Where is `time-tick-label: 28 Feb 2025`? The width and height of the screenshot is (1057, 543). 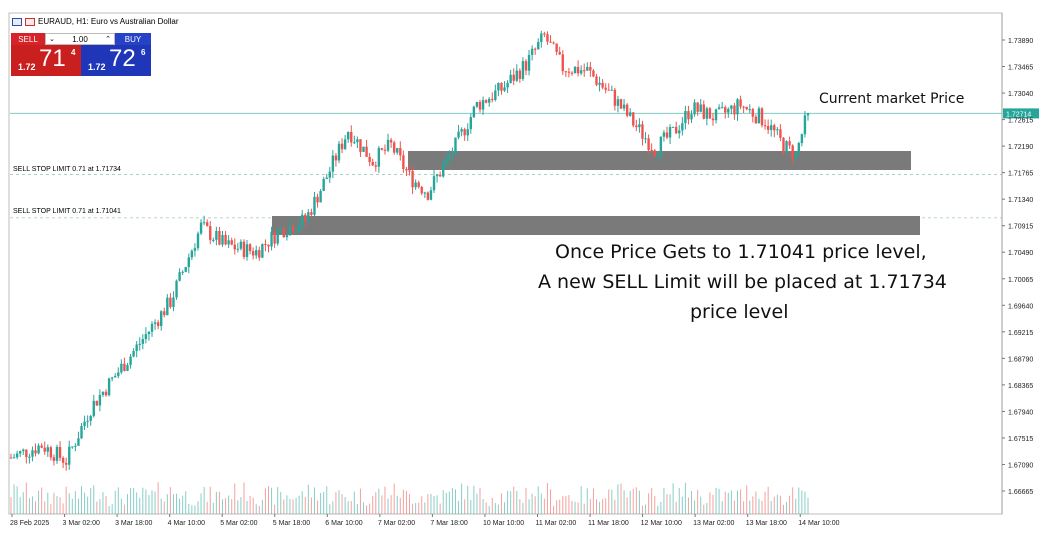
time-tick-label: 28 Feb 2025 is located at coordinates (29, 523).